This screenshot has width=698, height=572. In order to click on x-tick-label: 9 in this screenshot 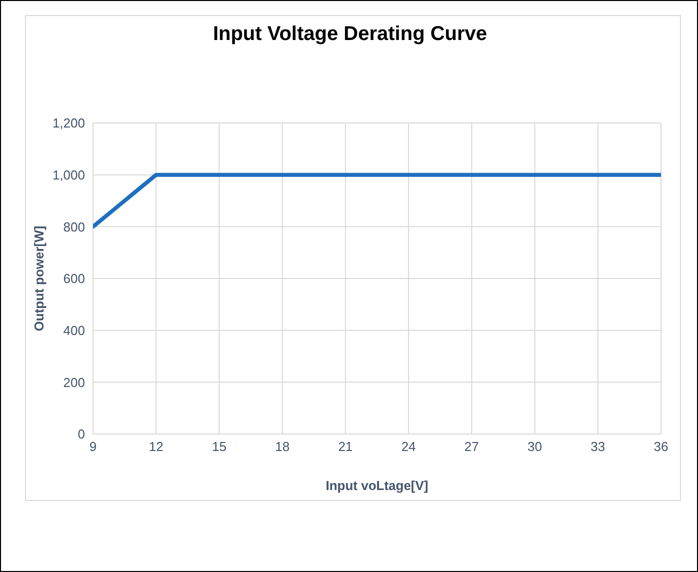, I will do `click(93, 446)`.